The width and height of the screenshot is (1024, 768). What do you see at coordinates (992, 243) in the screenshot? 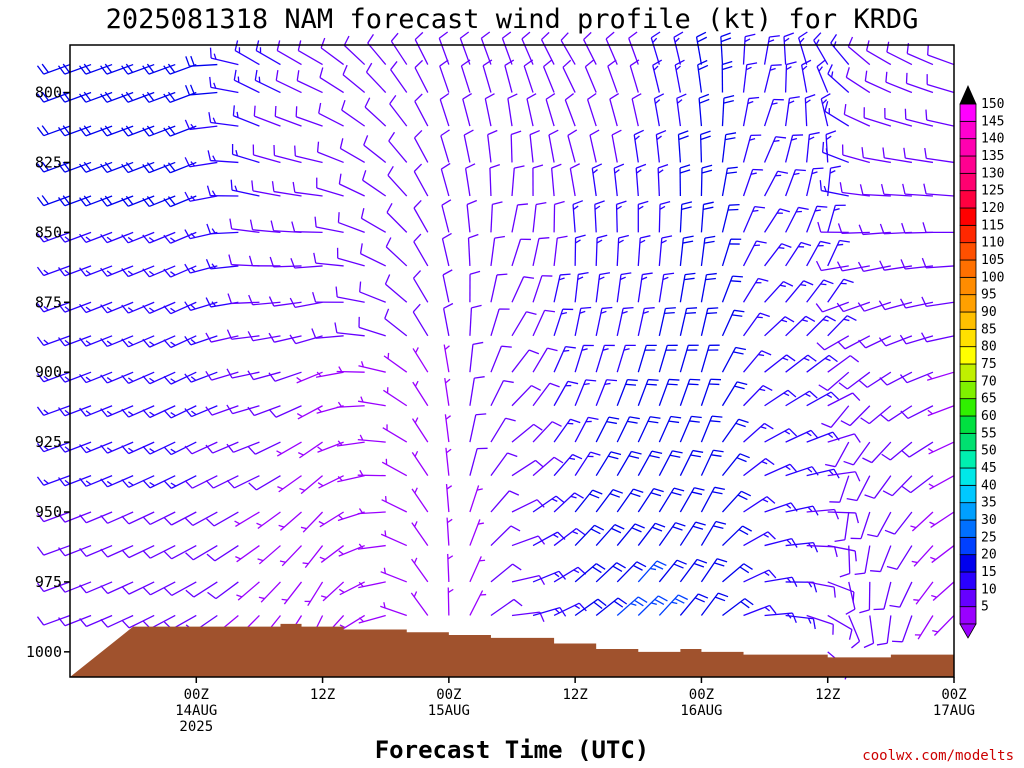
I see `colorbar-label: 110` at bounding box center [992, 243].